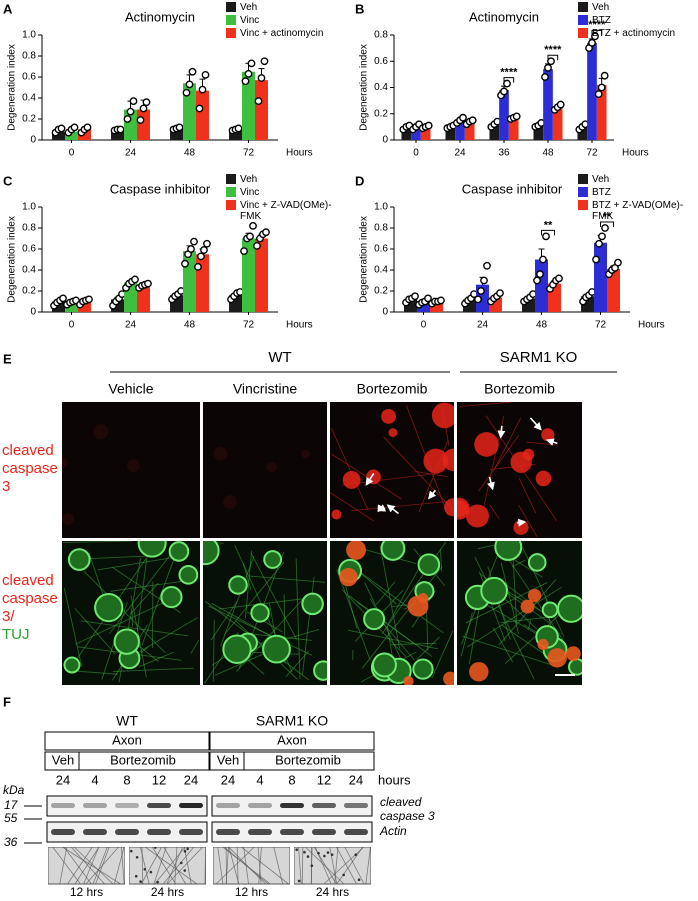 Image resolution: width=698 pixels, height=901 pixels. Describe the element at coordinates (308, 759) in the screenshot. I see `treatment-label: Bortezomib` at that location.